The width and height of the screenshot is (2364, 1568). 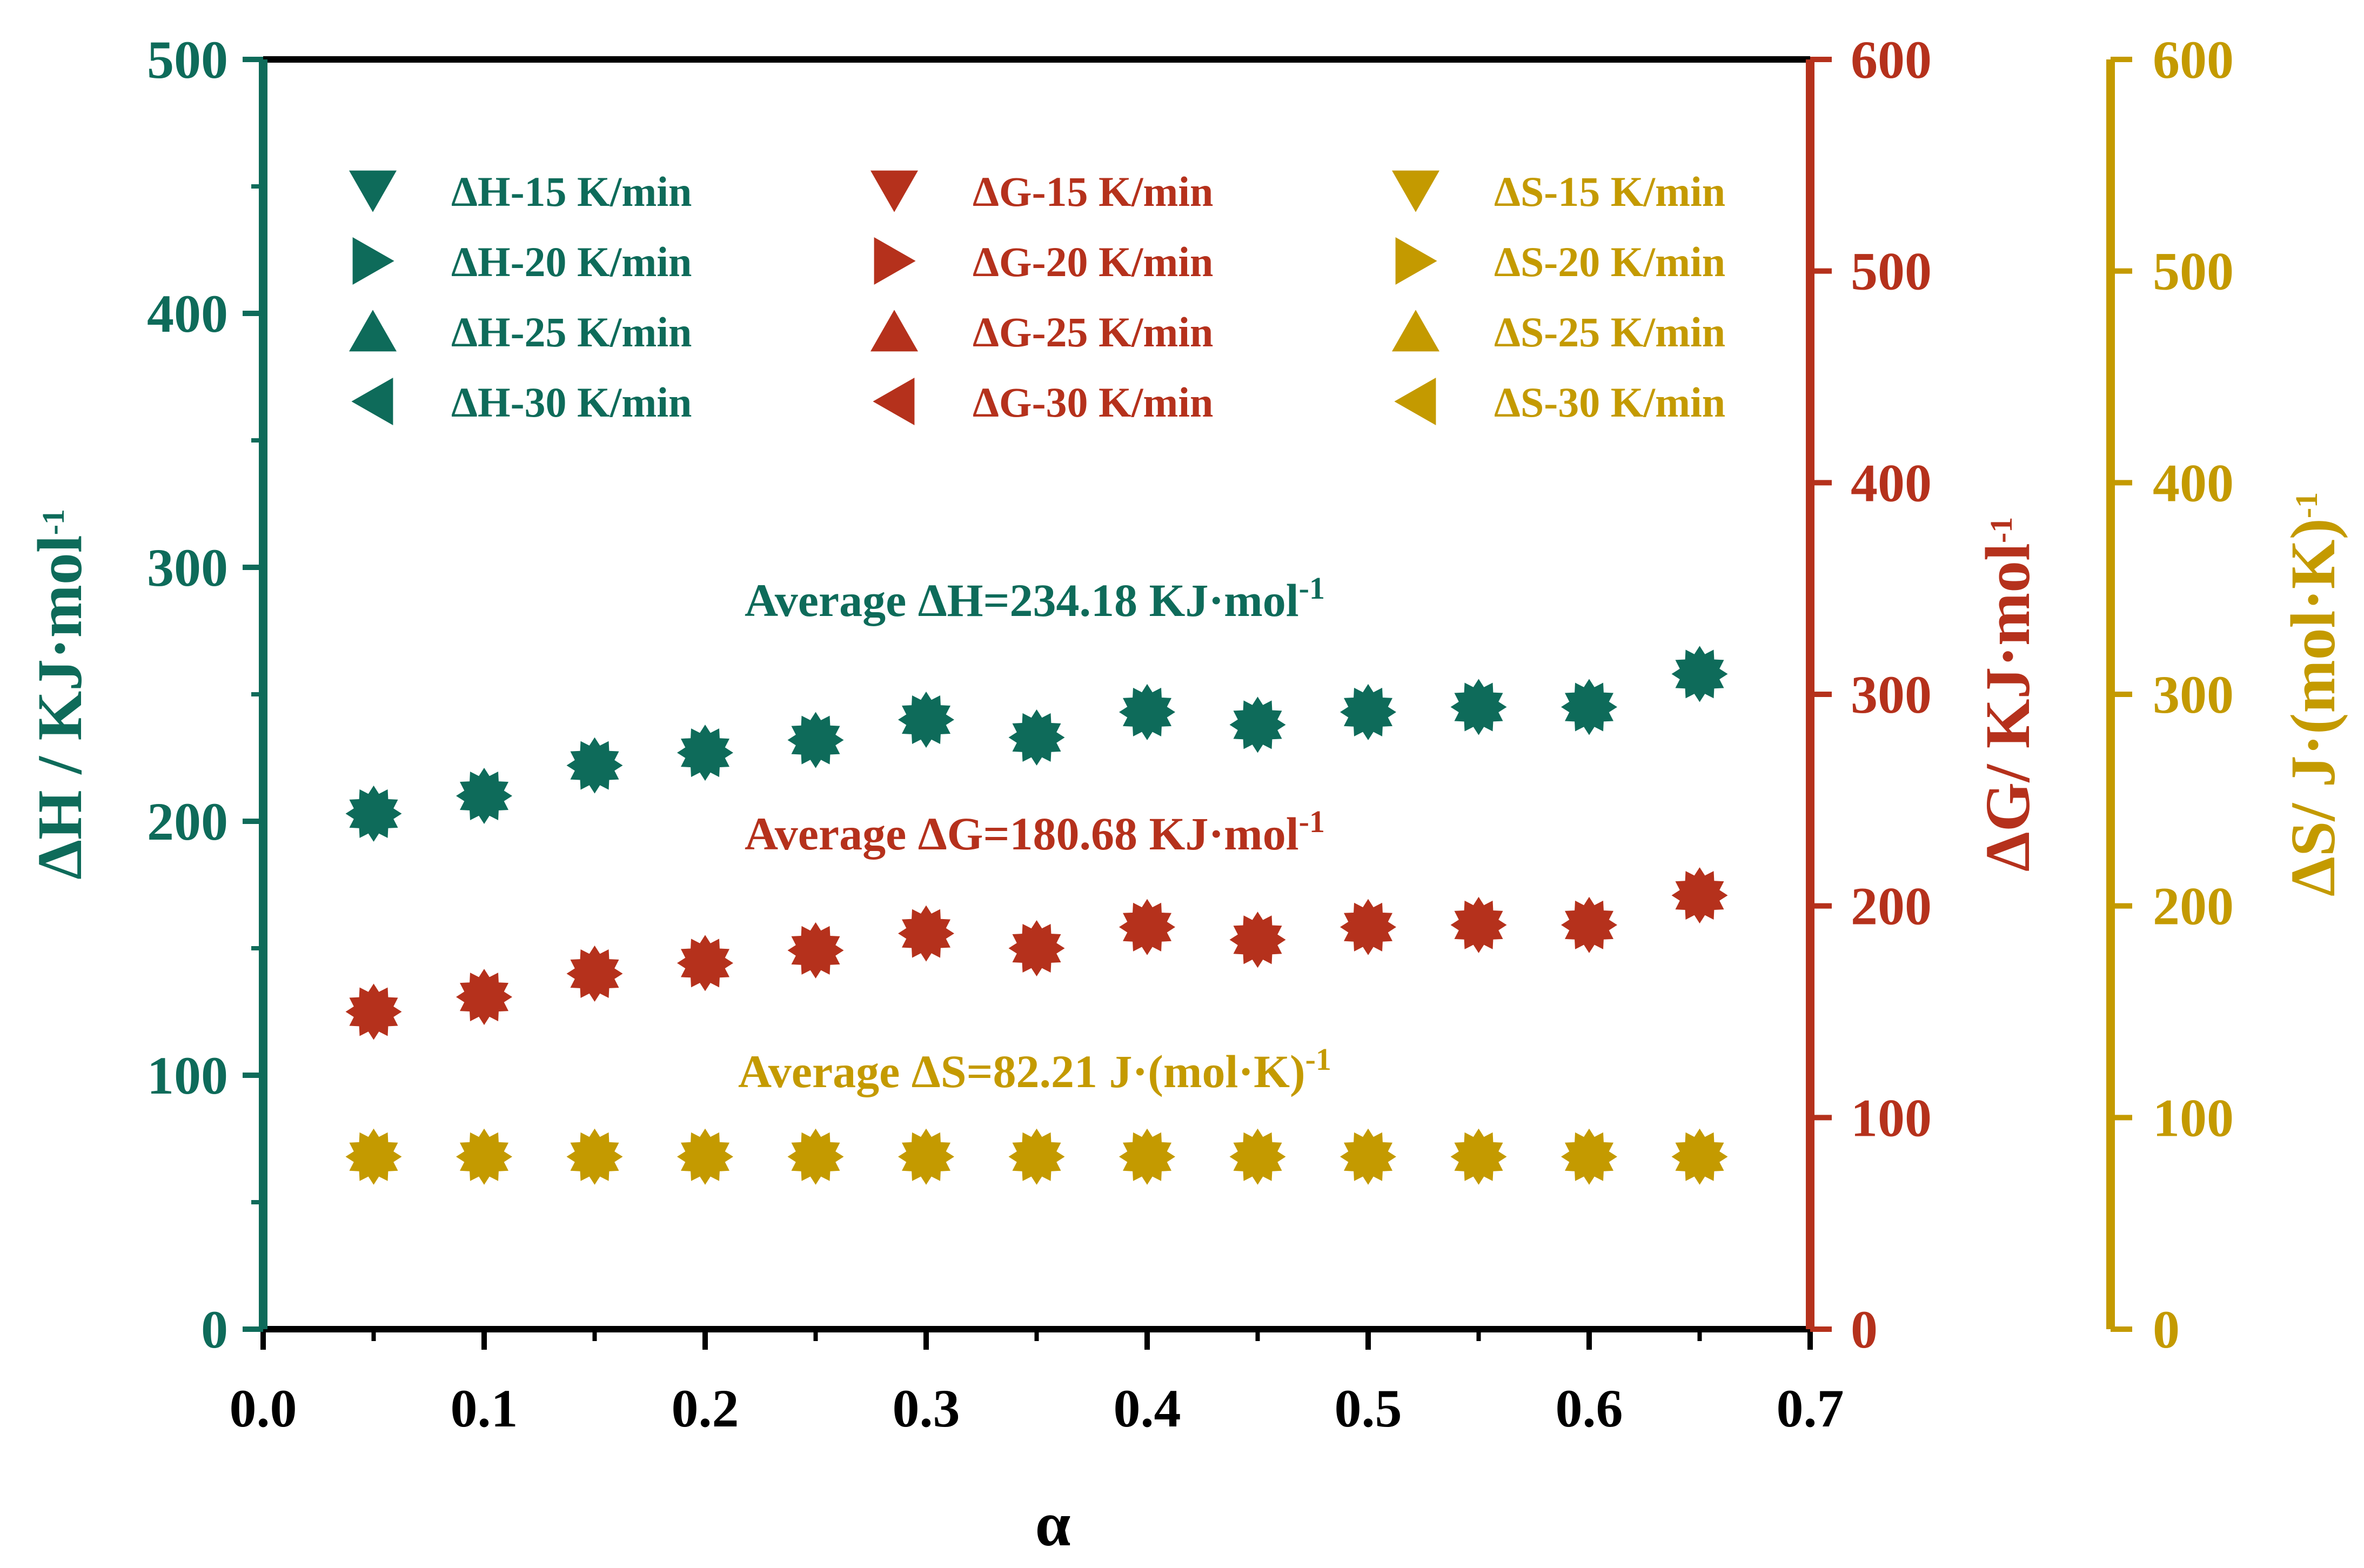 I want to click on x-tick-label: 0.4, so click(x=1147, y=1408).